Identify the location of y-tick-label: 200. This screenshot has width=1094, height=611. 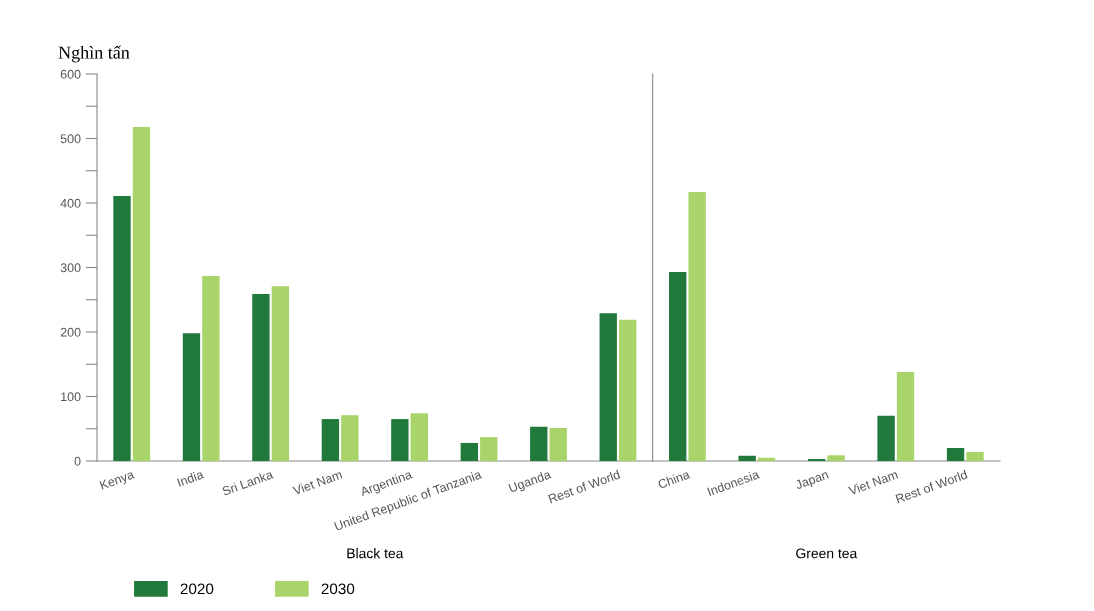
(70, 332).